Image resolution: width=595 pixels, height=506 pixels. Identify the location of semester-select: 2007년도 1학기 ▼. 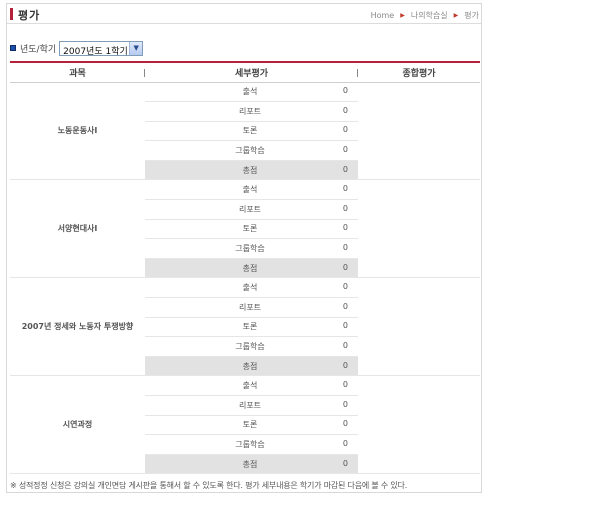
(101, 48).